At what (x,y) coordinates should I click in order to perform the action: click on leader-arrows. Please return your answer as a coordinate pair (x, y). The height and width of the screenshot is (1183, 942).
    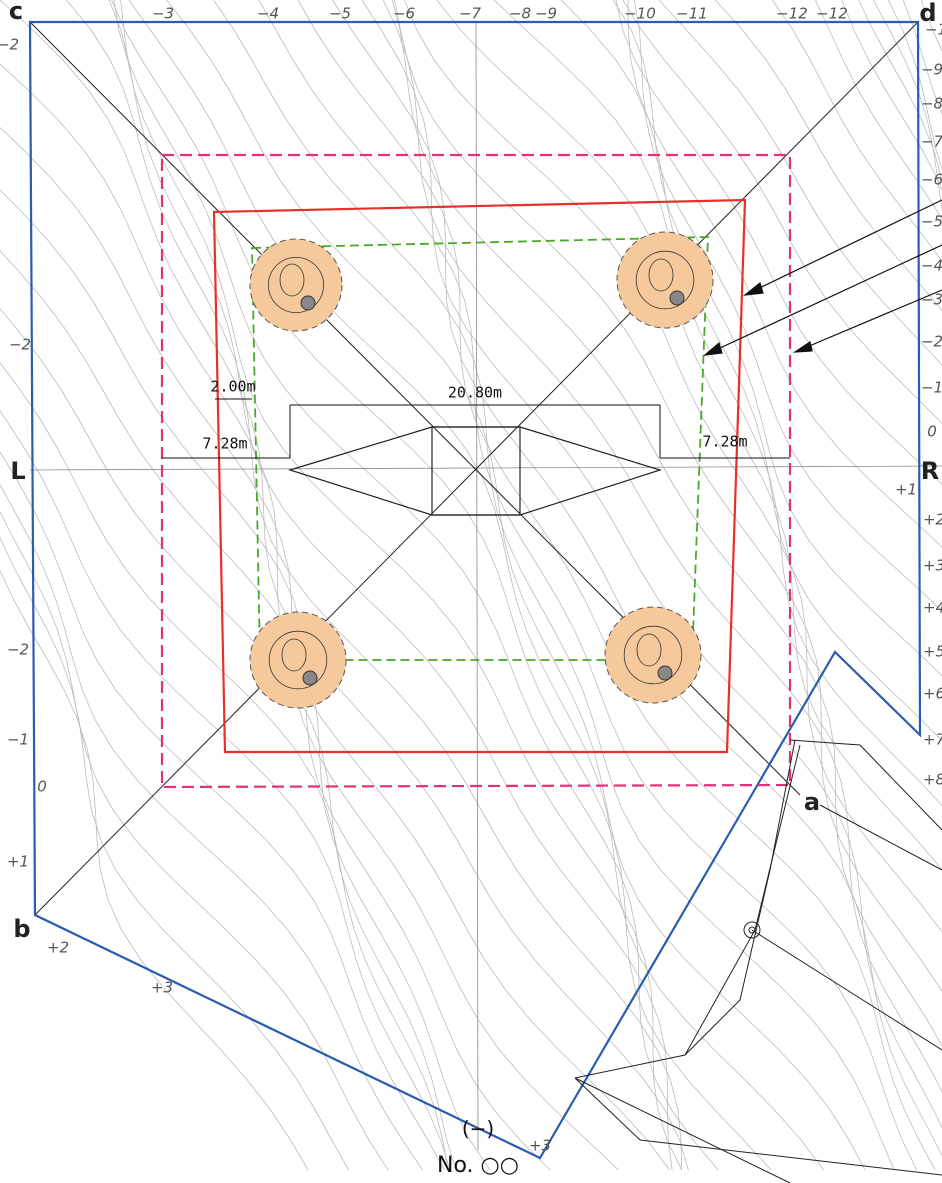
    Looking at the image, I should click on (822, 277).